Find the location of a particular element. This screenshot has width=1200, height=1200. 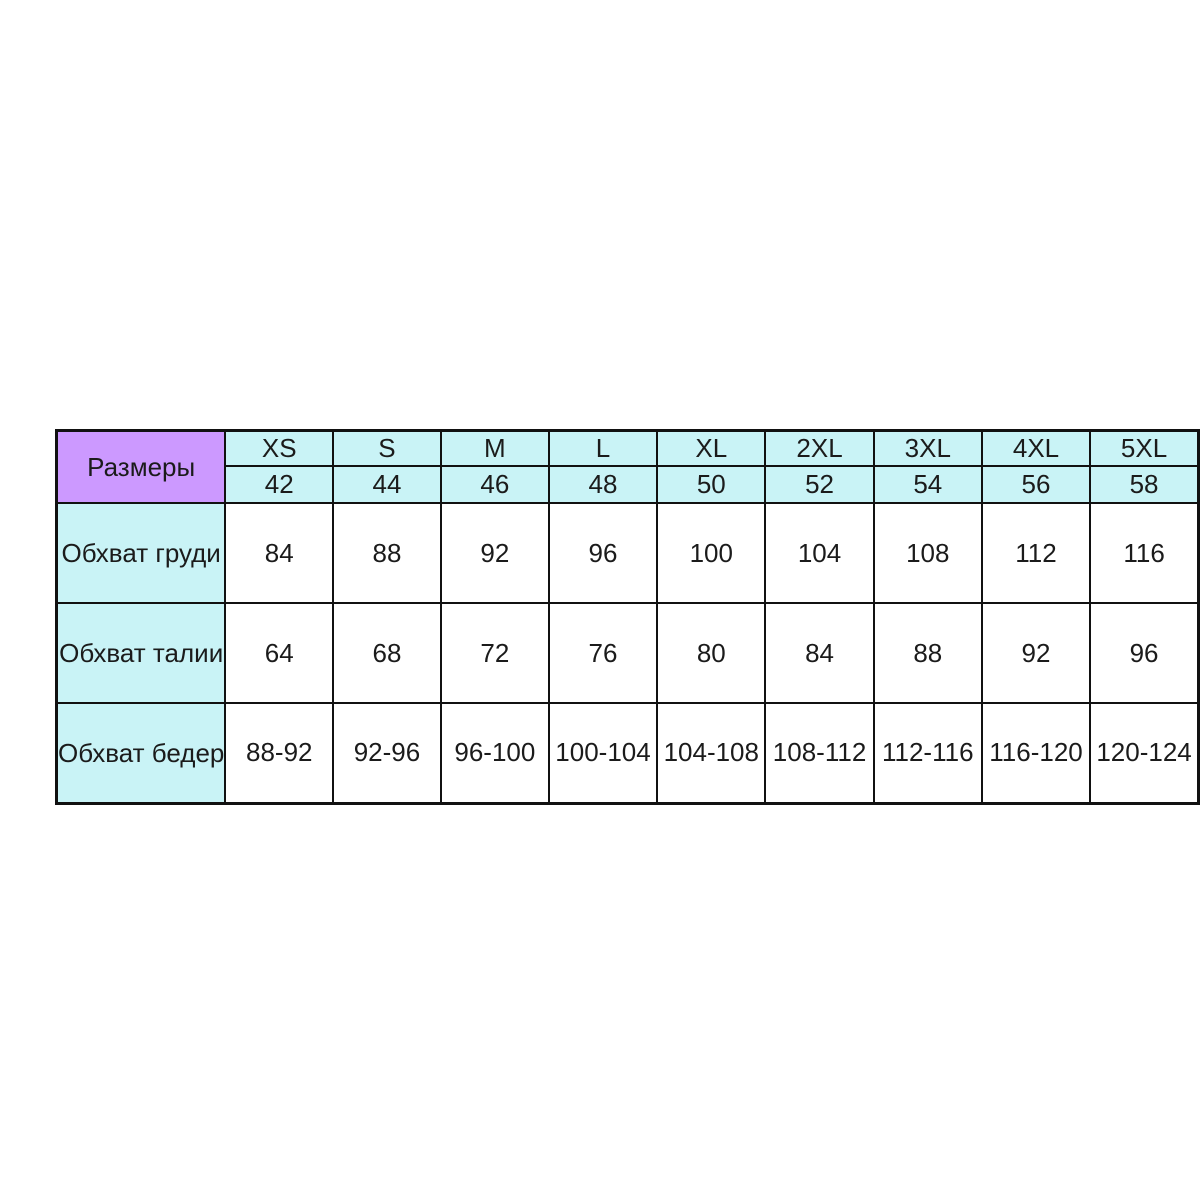

russian-size-cell: 58 is located at coordinates (1144, 484).